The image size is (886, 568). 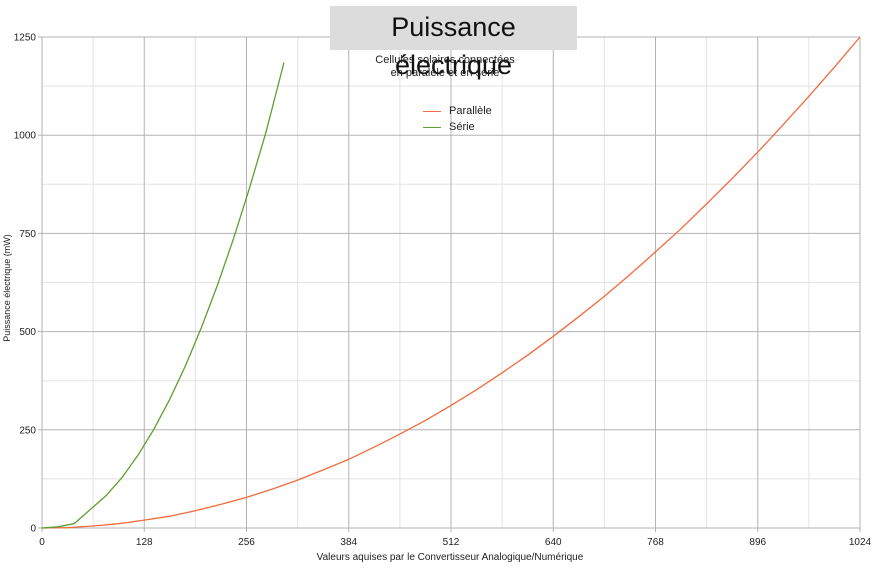 I want to click on legend-item-serie: Série, so click(x=457, y=127).